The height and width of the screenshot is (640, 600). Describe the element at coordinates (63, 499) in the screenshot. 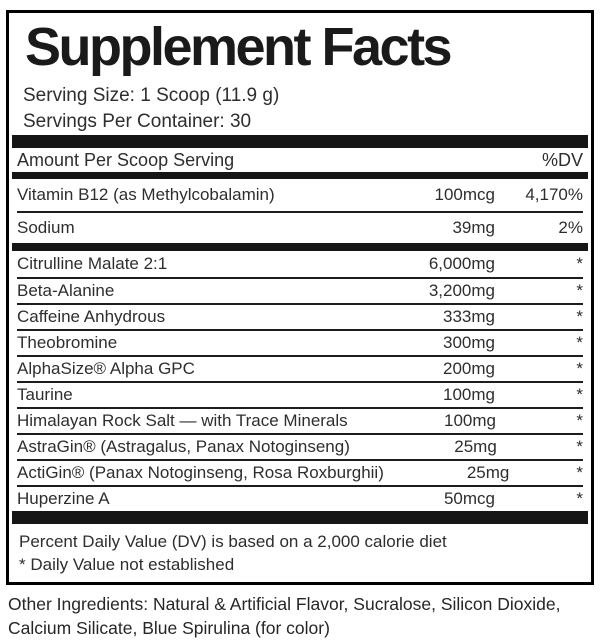

I see `nutrient-name: Huperzine A` at that location.